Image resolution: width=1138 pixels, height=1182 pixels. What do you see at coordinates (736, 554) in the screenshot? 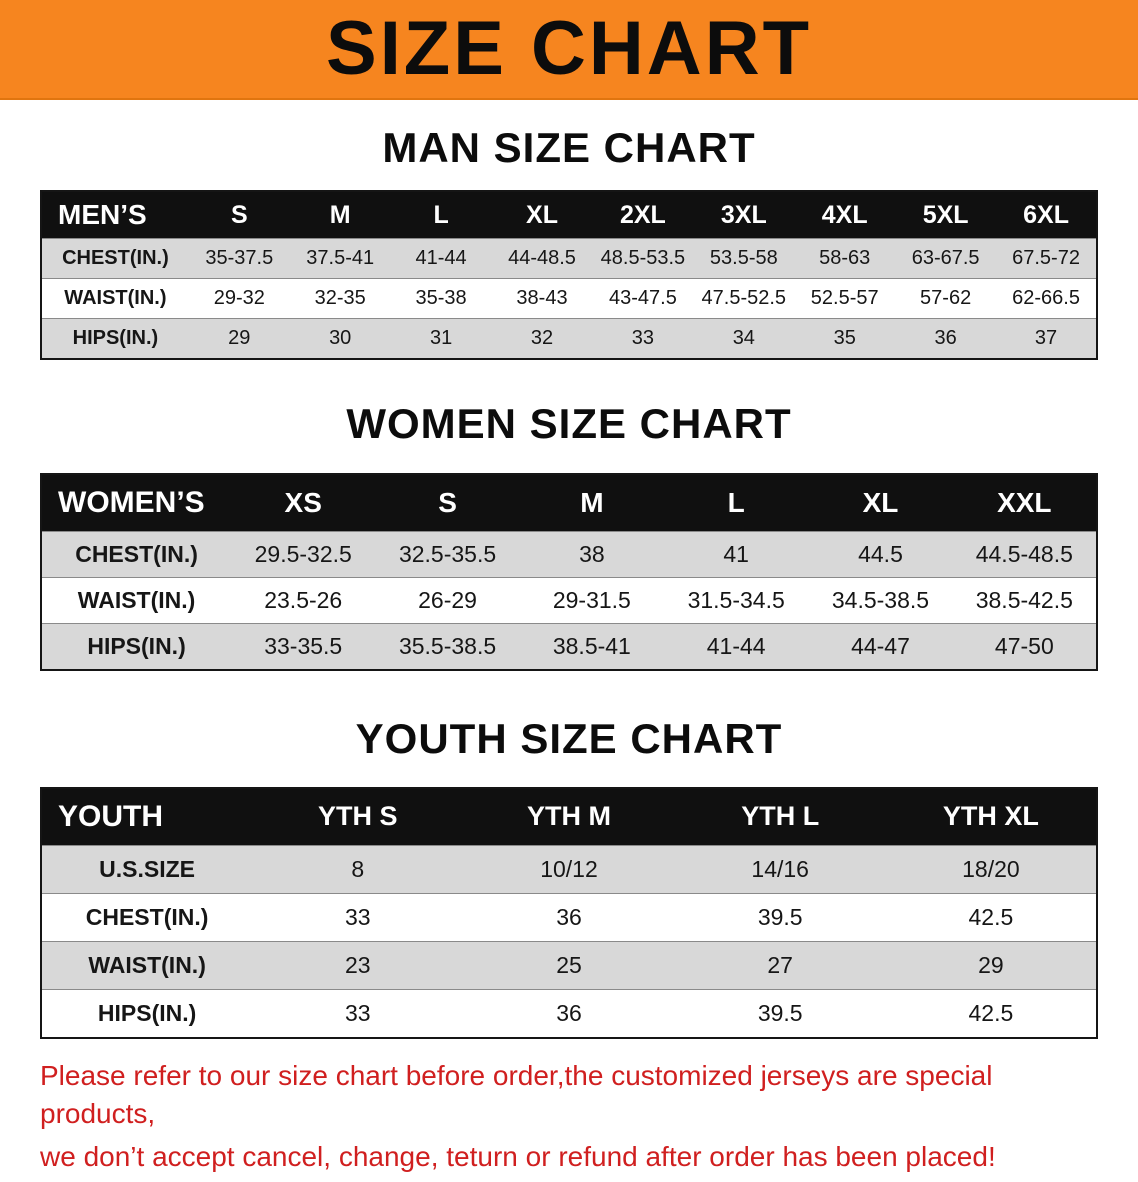
I see `table-cell: 41` at bounding box center [736, 554].